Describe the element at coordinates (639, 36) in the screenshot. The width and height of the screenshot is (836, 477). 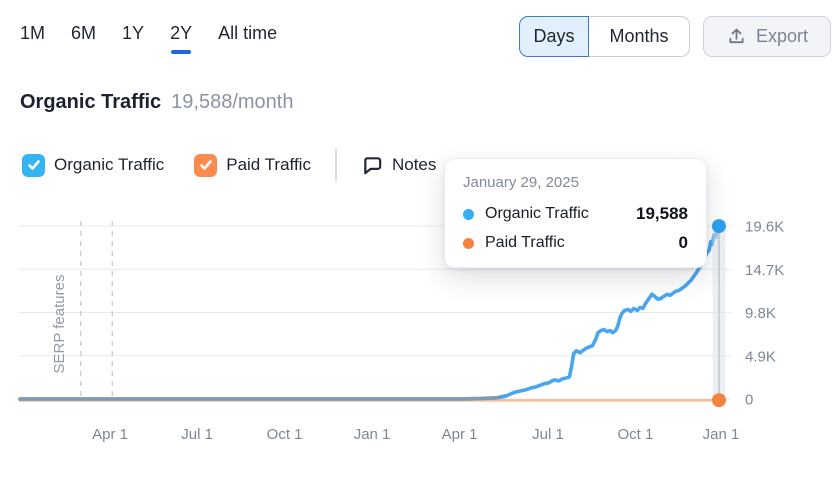
I see `months-toggle-button: Months` at that location.